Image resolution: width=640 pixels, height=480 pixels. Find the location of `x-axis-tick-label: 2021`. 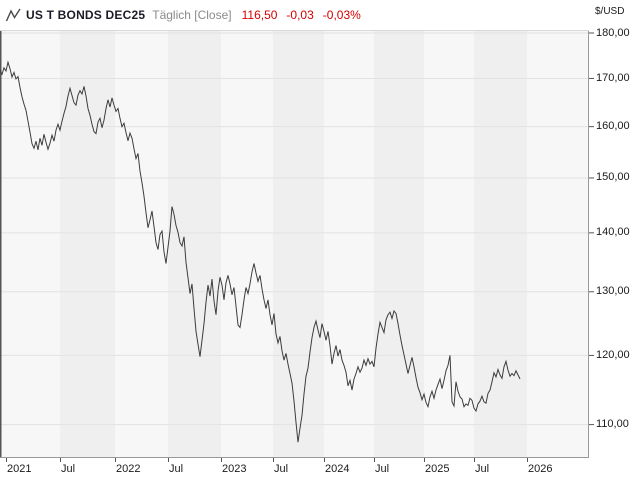

x-axis-tick-label: 2021 is located at coordinates (19, 469).